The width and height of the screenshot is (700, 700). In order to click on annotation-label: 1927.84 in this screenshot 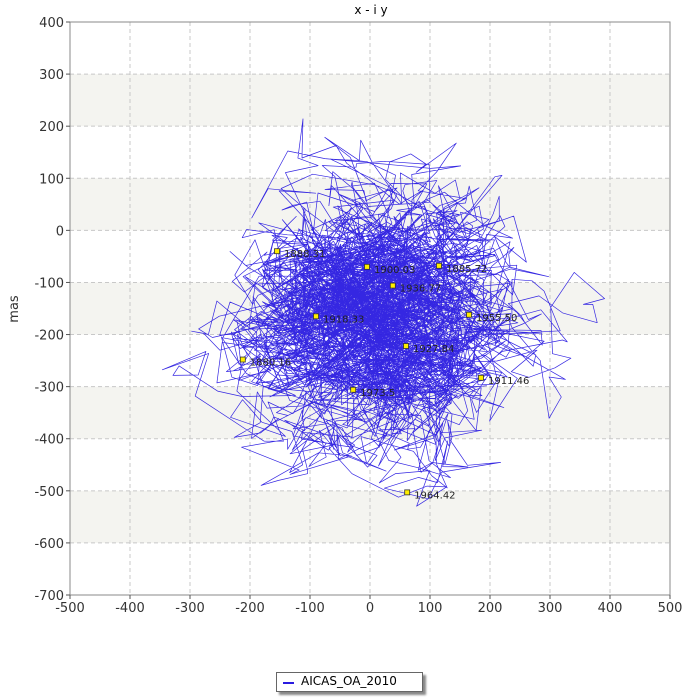, I will do `click(433, 349)`.